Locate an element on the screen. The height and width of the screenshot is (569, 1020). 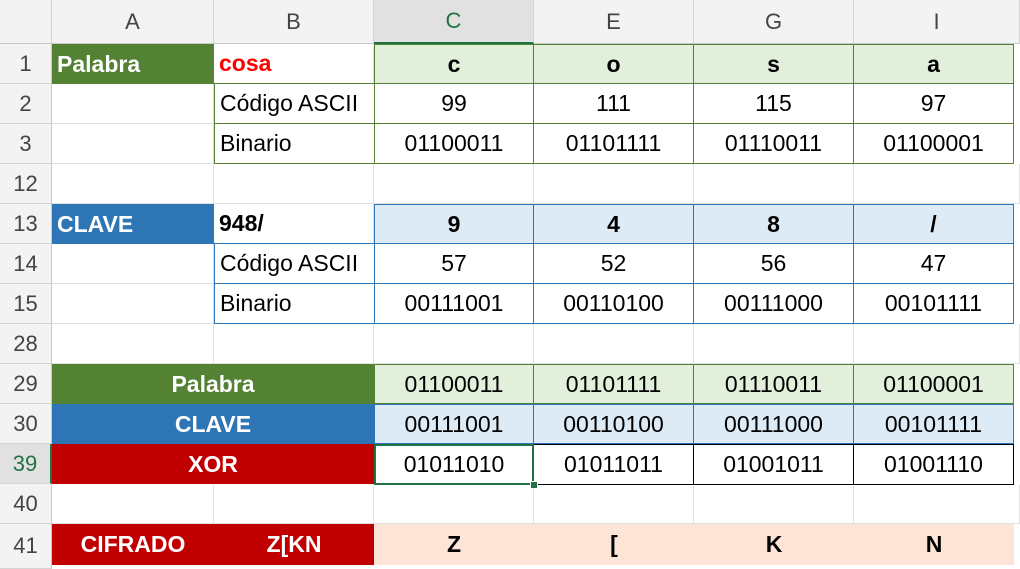
clave-binary-cell: 00111000 is located at coordinates (773, 303).